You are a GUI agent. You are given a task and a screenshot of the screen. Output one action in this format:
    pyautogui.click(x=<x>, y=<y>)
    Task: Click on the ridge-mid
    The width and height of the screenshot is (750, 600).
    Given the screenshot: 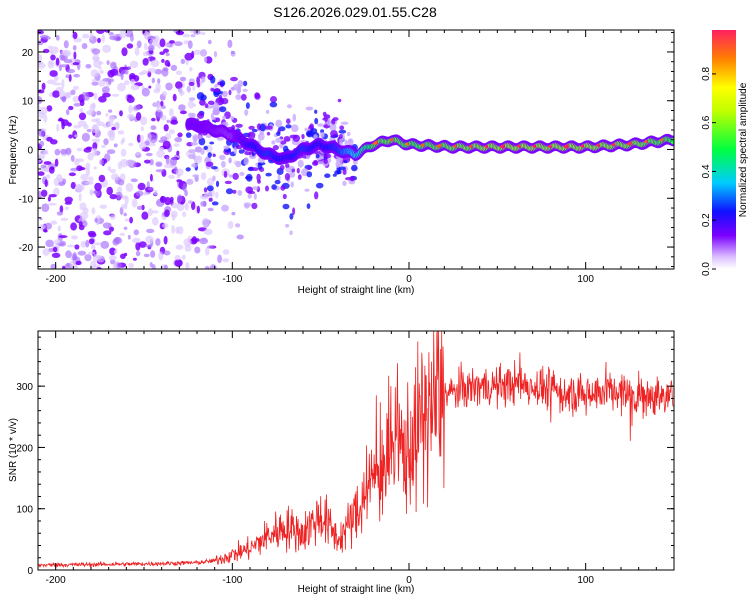 What is the action you would take?
    pyautogui.click(x=672, y=141)
    